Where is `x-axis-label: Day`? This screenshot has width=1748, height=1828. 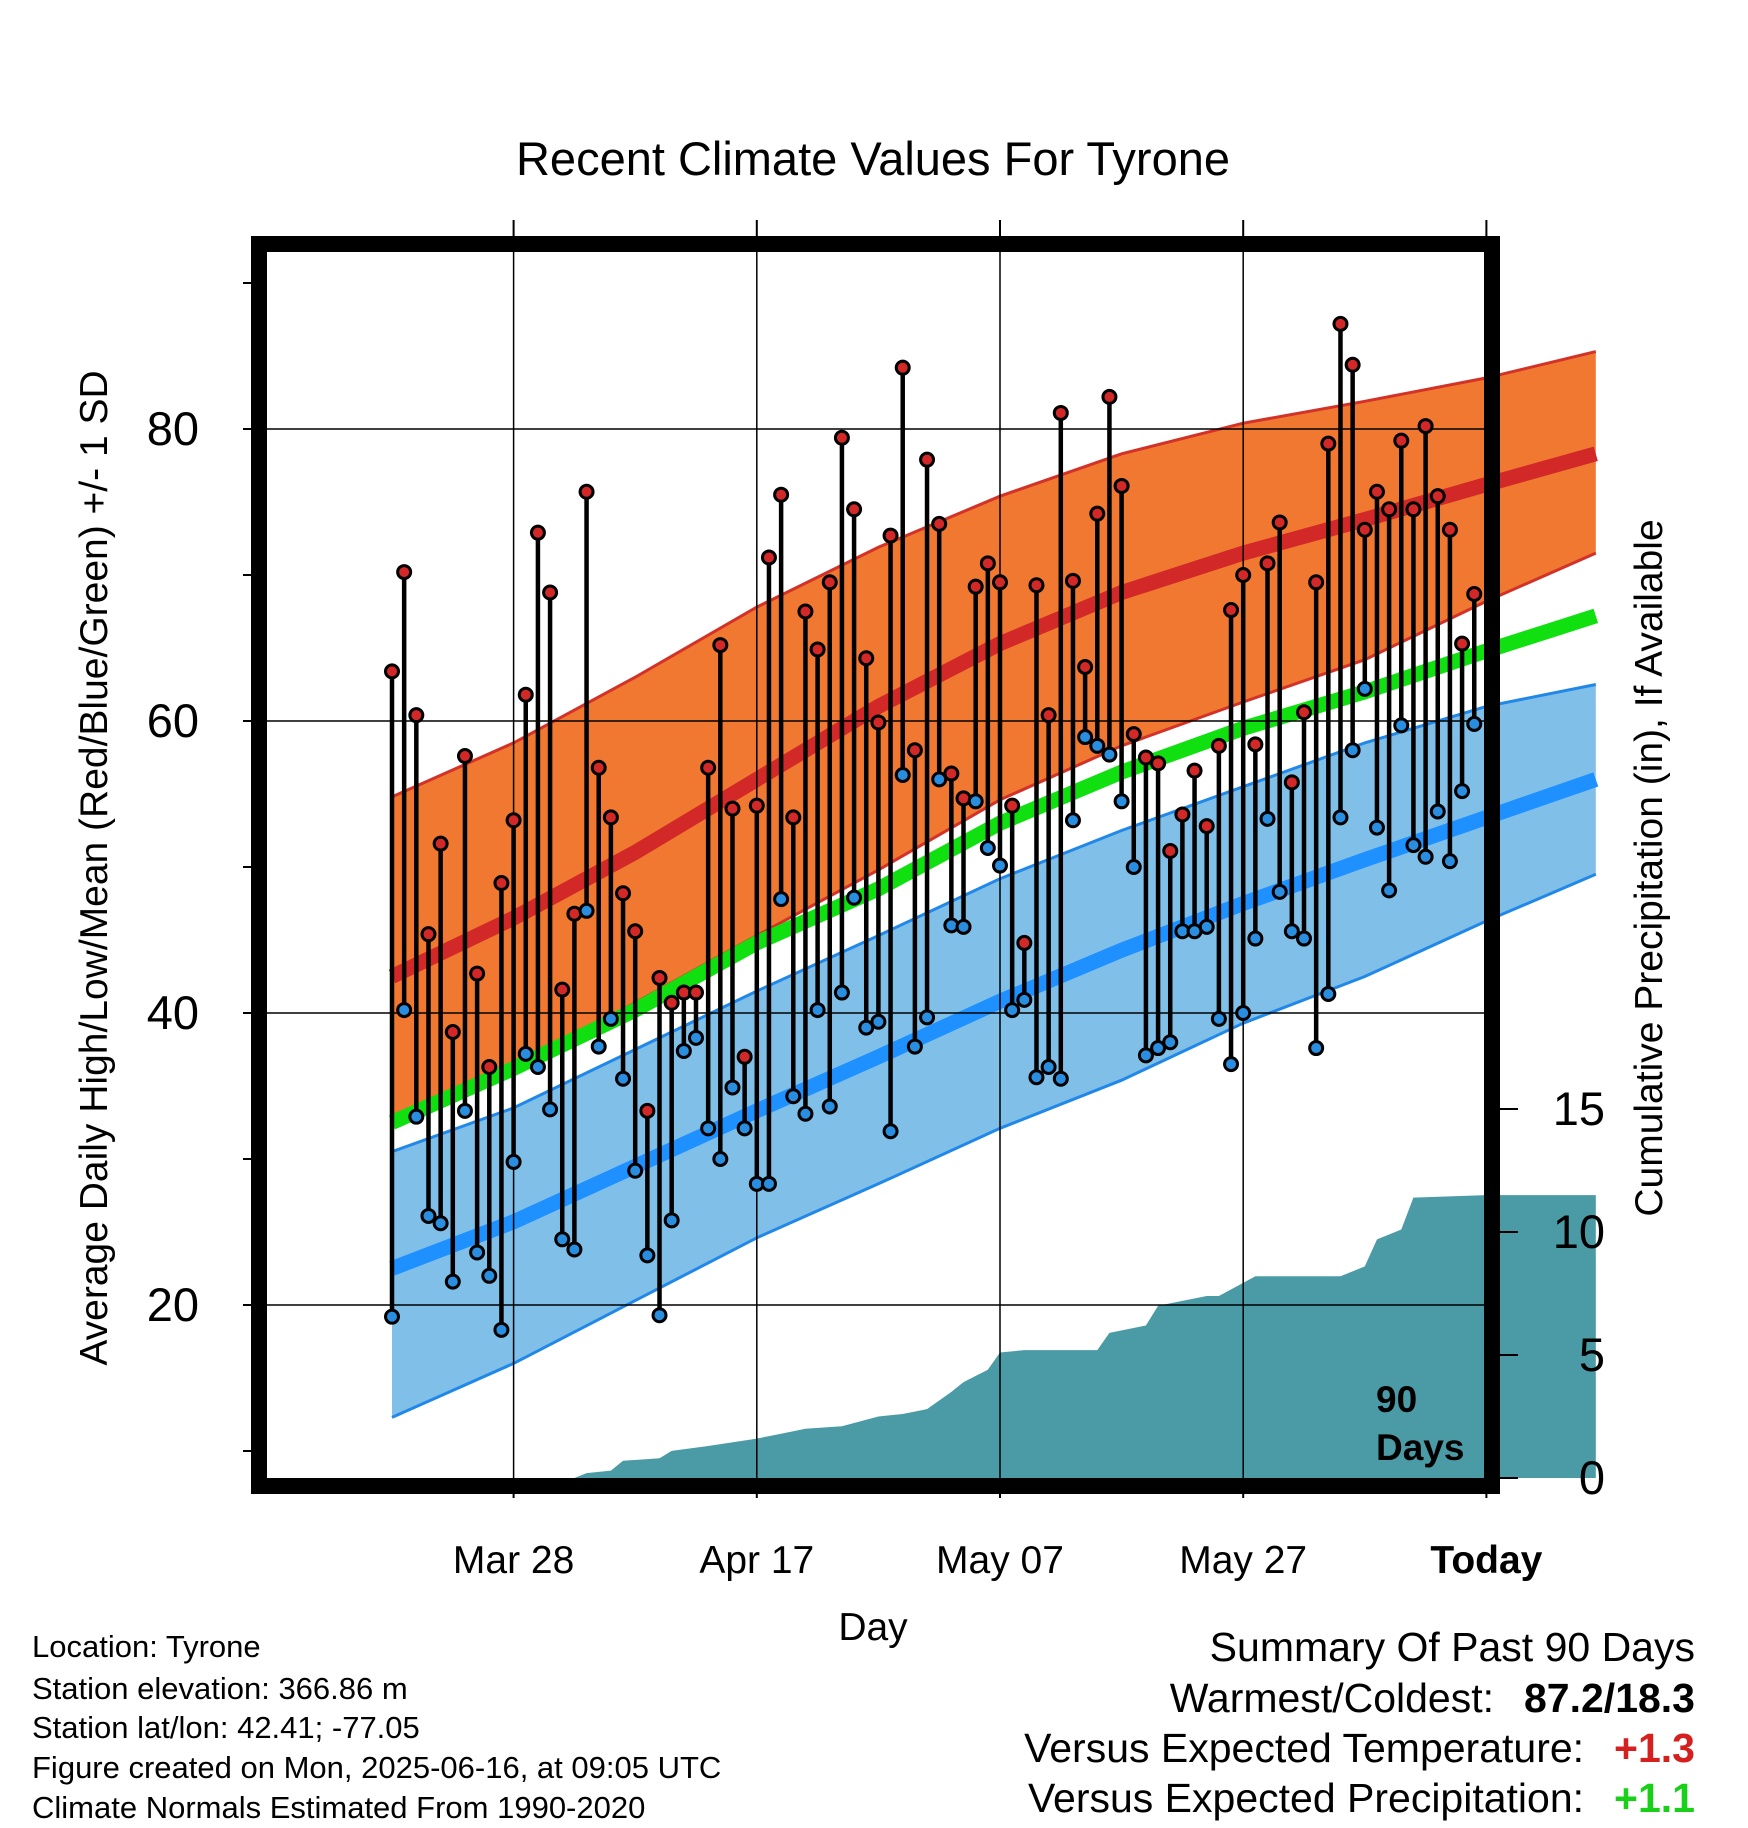 x-axis-label: Day is located at coordinates (873, 1627).